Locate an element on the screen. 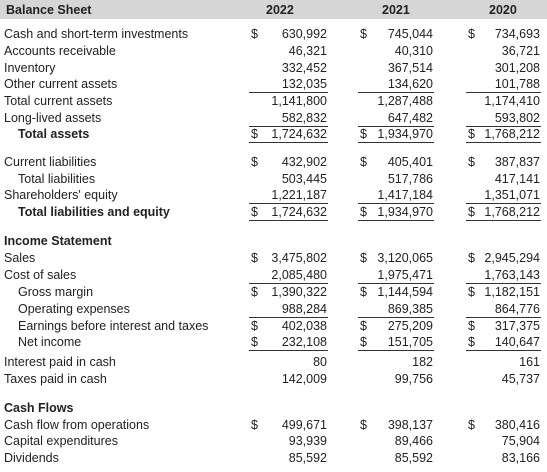 The height and width of the screenshot is (472, 547). value-cell: 36,721 is located at coordinates (503, 51).